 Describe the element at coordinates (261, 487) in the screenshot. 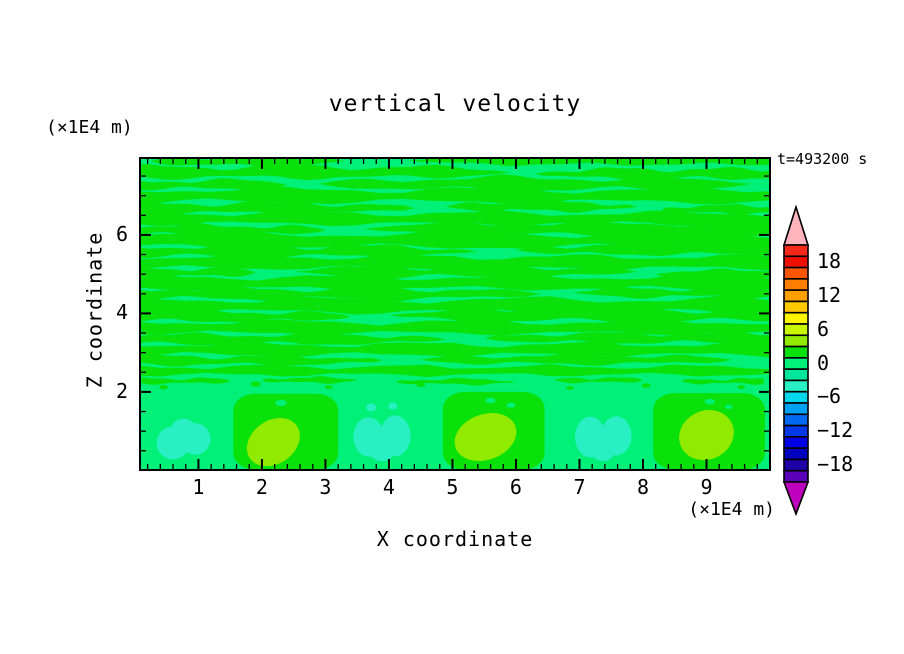

I see `x-tick-label: 2` at that location.